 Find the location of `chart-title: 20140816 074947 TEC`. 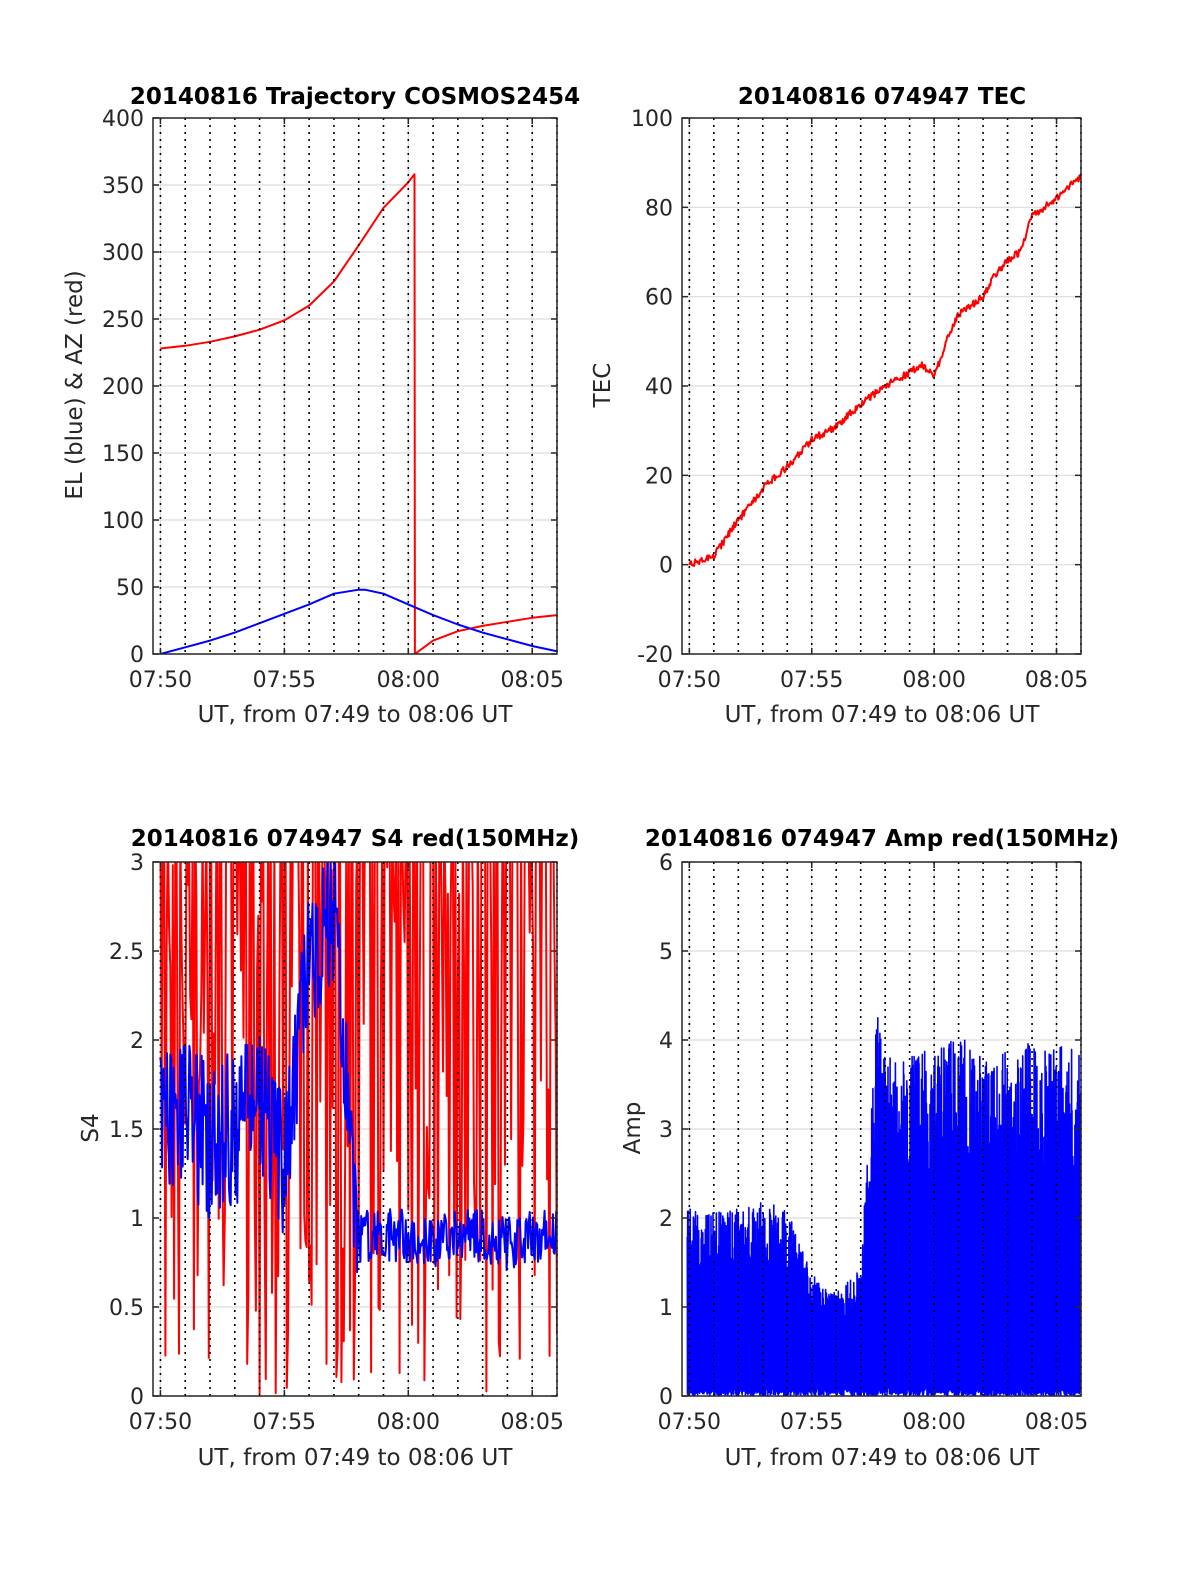

chart-title: 20140816 074947 TEC is located at coordinates (882, 97).